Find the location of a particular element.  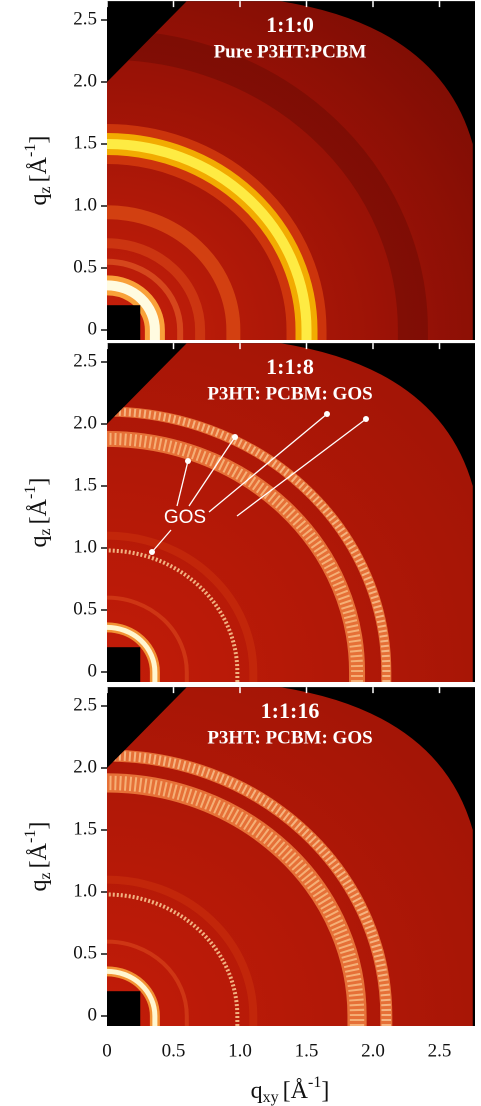

x-tick-label: 1.0 is located at coordinates (240, 1050).